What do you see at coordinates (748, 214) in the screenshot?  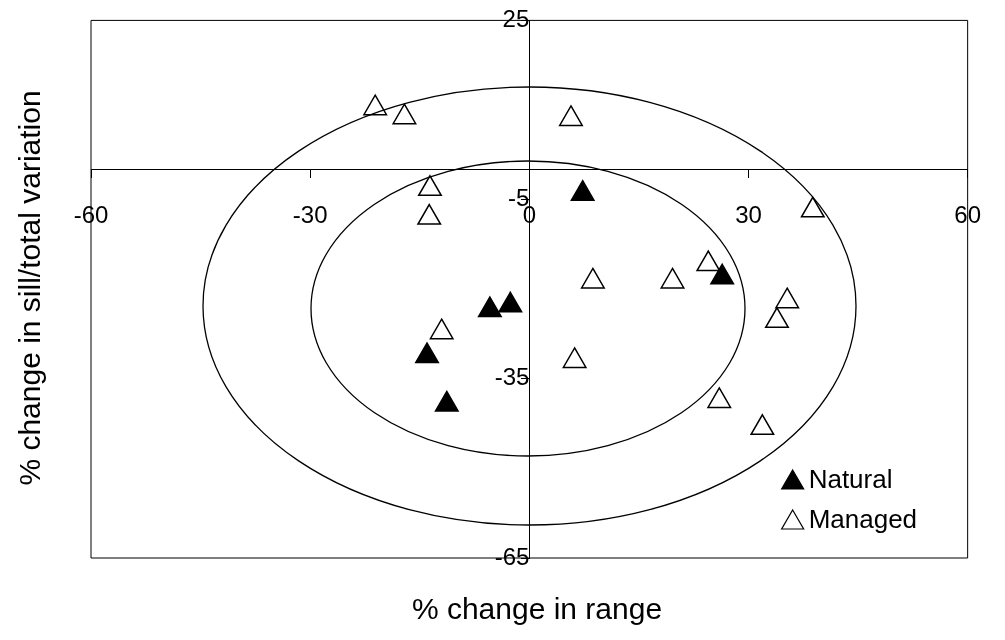 I see `x-tick-label: 30` at bounding box center [748, 214].